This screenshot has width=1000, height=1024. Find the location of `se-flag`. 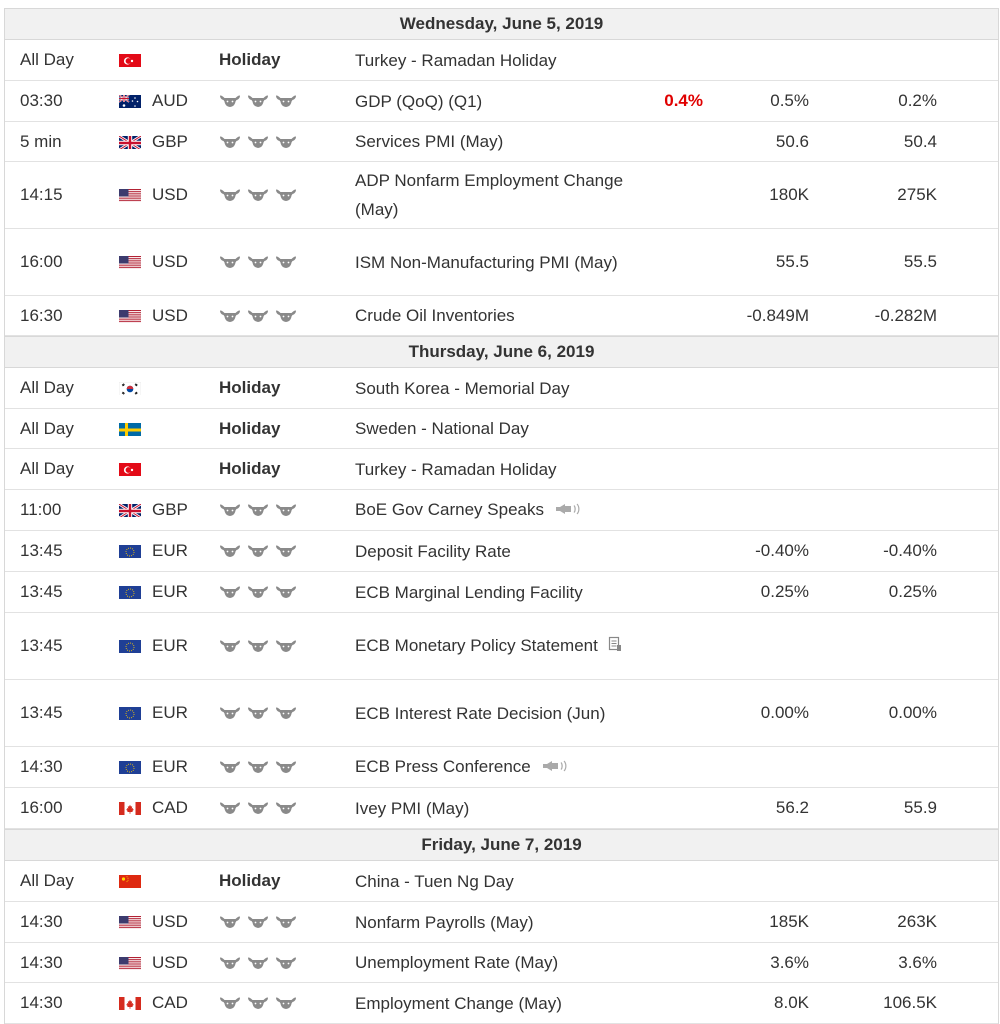

se-flag is located at coordinates (130, 428).